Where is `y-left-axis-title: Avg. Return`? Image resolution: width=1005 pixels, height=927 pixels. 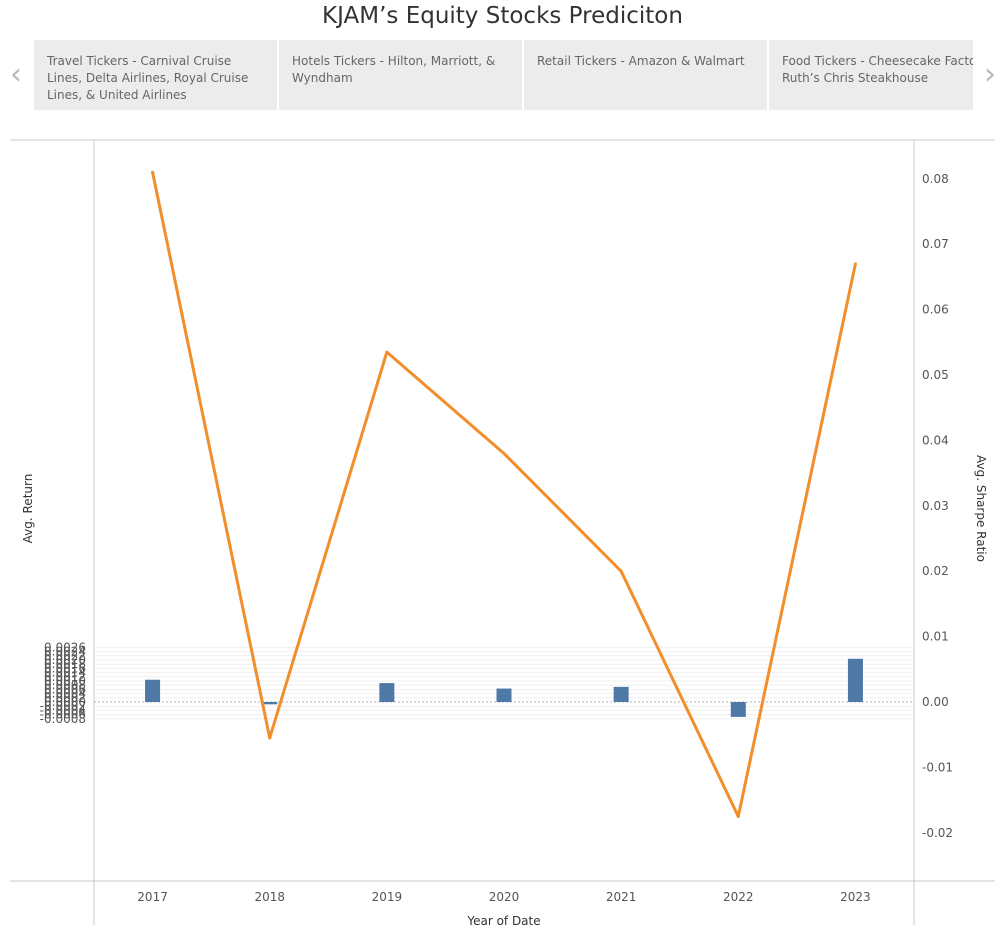
y-left-axis-title: Avg. Return is located at coordinates (28, 509).